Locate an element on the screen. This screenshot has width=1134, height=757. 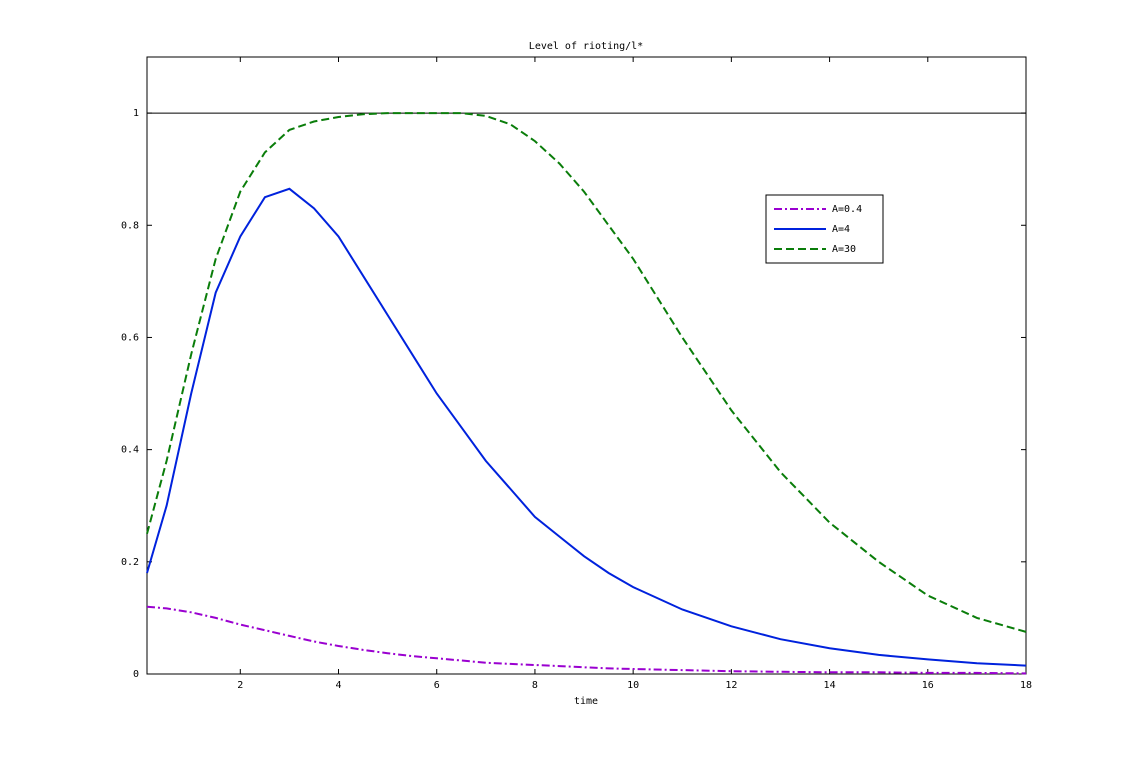
x-tick-label: 8 is located at coordinates (535, 685).